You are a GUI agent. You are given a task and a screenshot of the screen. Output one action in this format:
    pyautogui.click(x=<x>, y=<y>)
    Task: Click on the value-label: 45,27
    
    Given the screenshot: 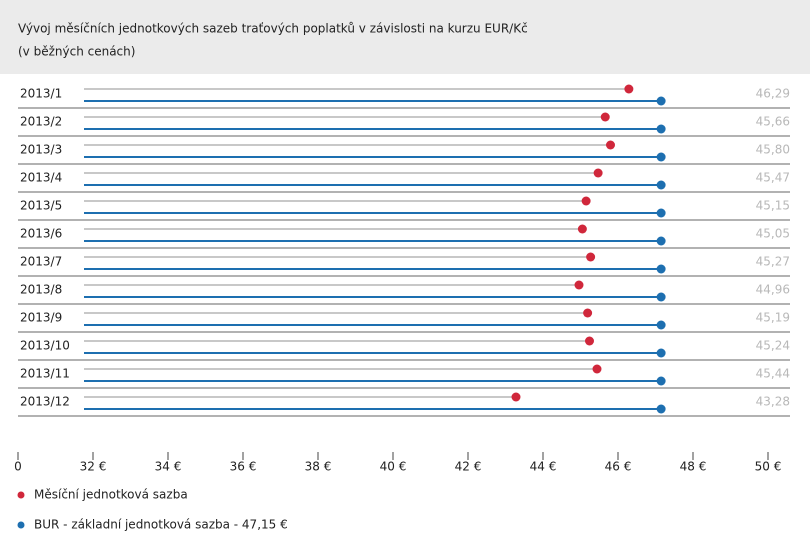 What is the action you would take?
    pyautogui.click(x=773, y=262)
    